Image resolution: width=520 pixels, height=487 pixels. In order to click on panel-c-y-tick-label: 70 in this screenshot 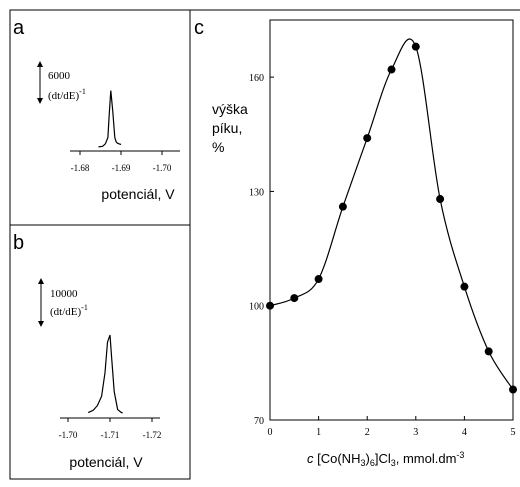, I will do `click(259, 421)`.